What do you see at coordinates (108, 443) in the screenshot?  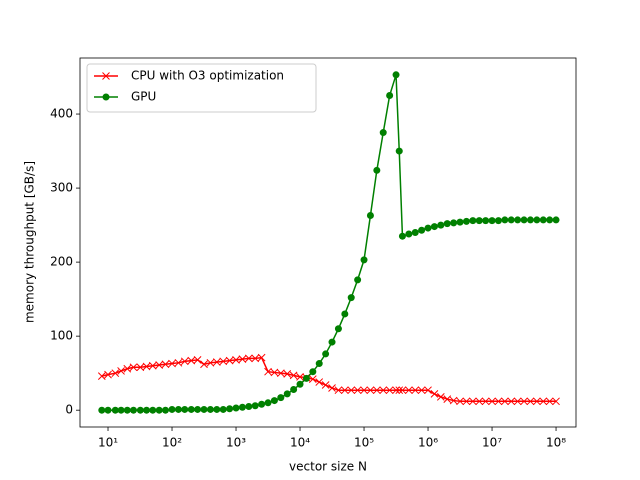 I see `x-tick-label: 10¹` at bounding box center [108, 443].